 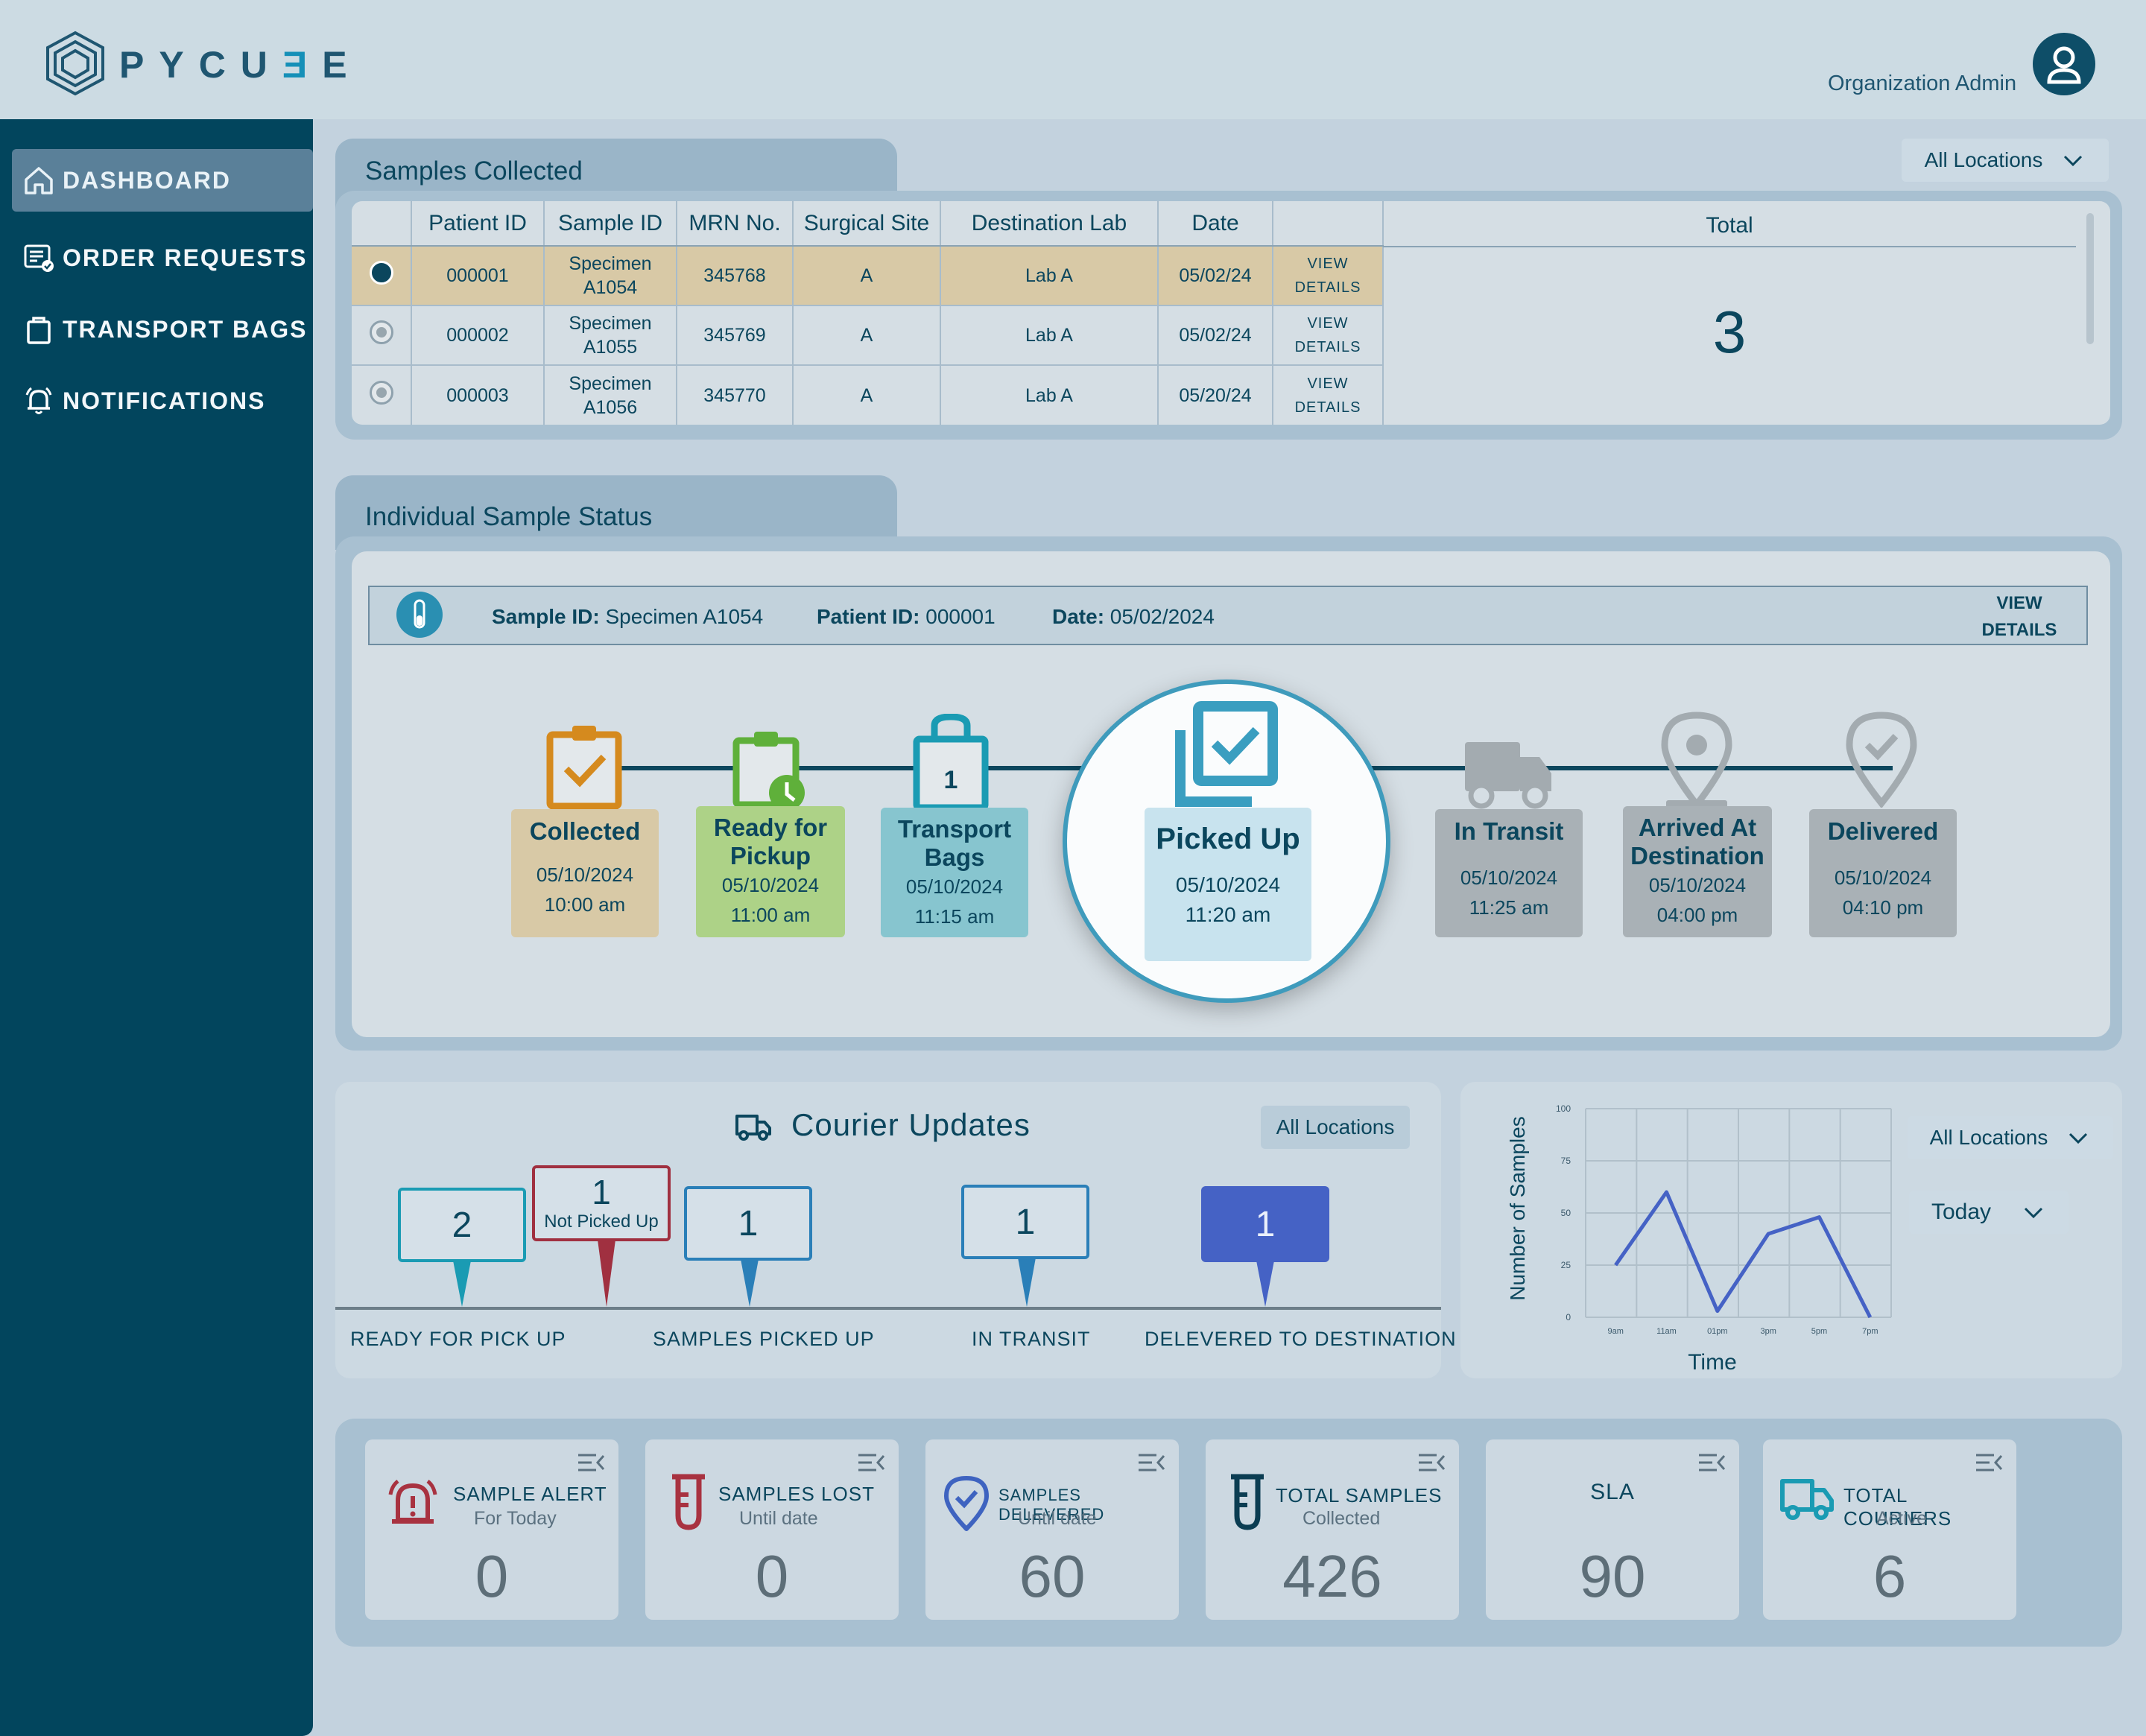 What do you see at coordinates (1566, 1161) in the screenshot?
I see `chart-y-tick-label: 75` at bounding box center [1566, 1161].